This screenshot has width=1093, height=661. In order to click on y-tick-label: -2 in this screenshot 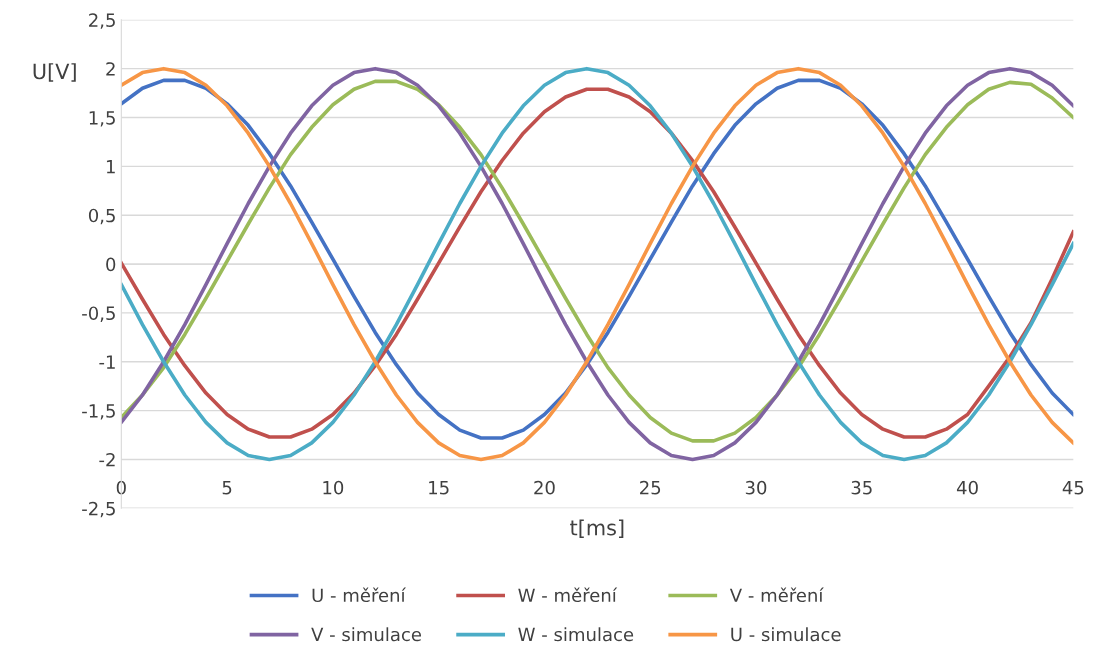, I will do `click(107, 459)`.